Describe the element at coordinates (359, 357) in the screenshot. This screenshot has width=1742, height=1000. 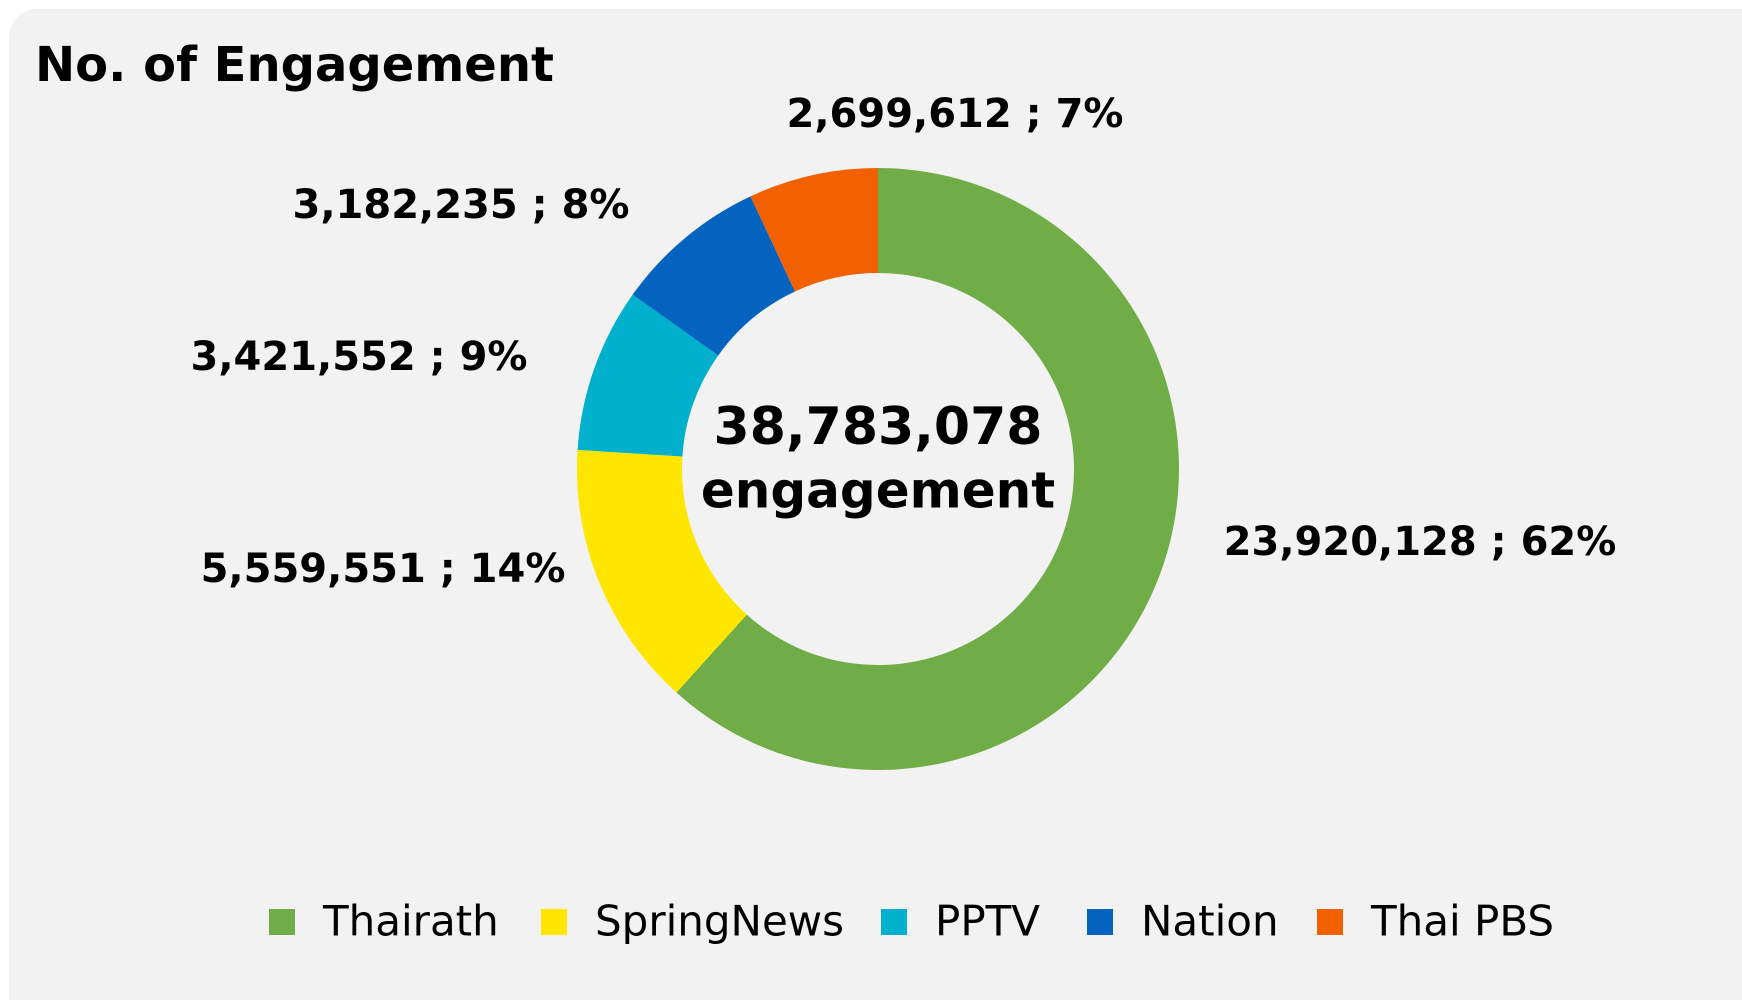
I see `data-label: 3,421,552 ; 9%` at that location.